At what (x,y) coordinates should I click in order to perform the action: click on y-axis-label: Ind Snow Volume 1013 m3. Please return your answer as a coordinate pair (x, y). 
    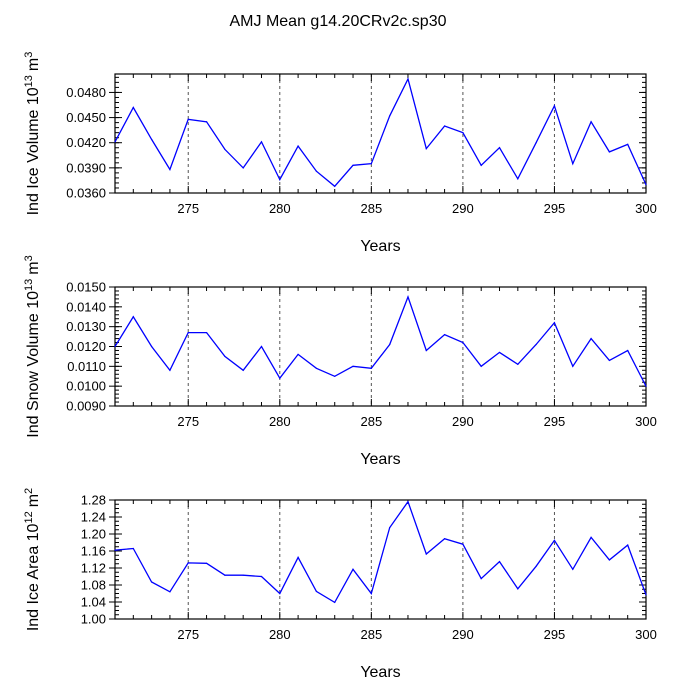
    Looking at the image, I should click on (32, 346).